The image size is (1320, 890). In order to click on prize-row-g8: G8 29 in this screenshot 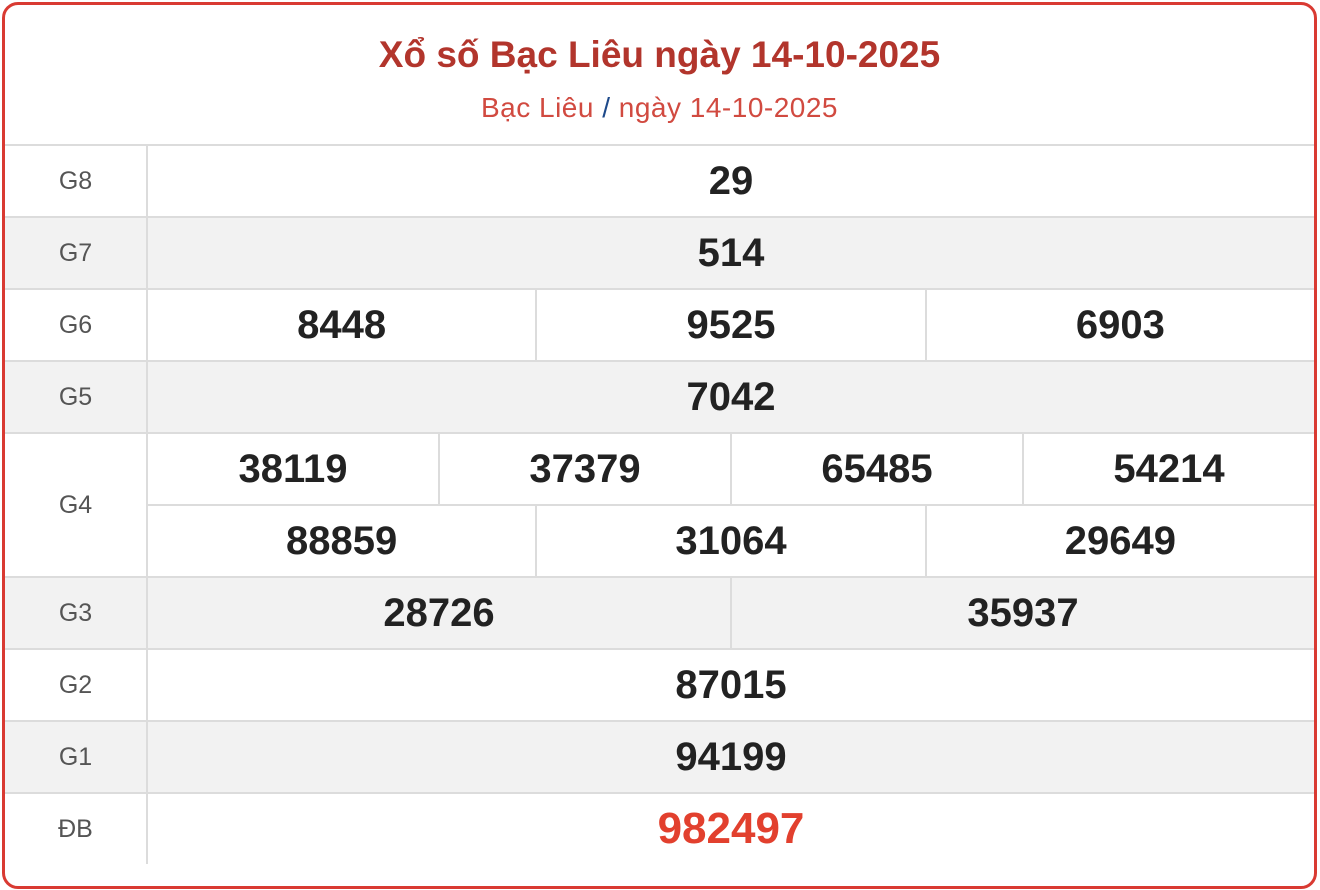, I will do `click(659, 182)`.